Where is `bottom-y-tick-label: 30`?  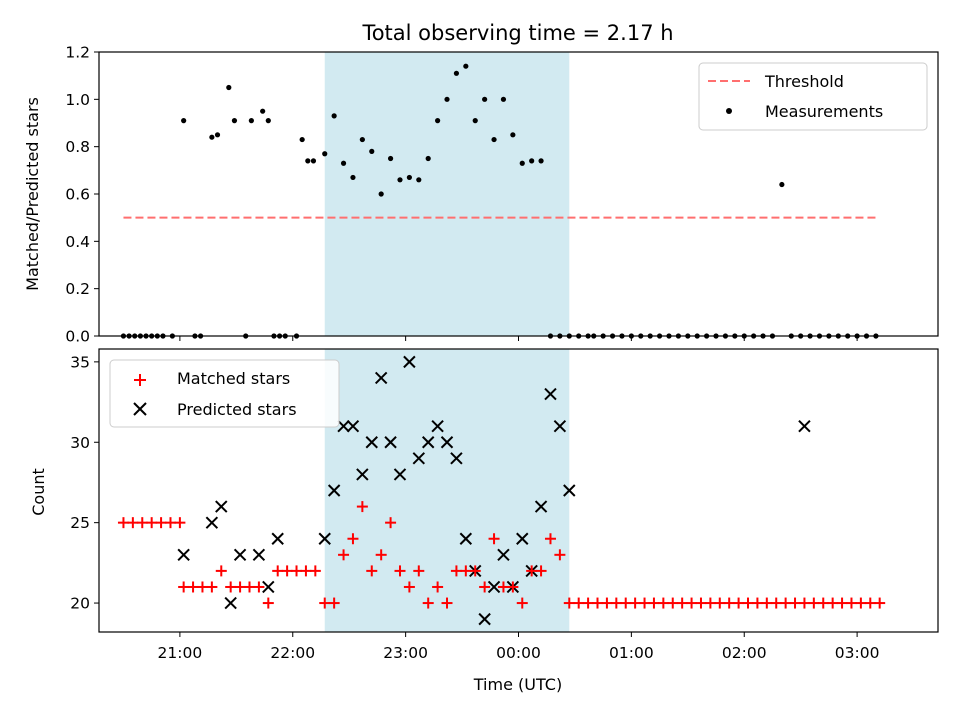
bottom-y-tick-label: 30 is located at coordinates (80, 443).